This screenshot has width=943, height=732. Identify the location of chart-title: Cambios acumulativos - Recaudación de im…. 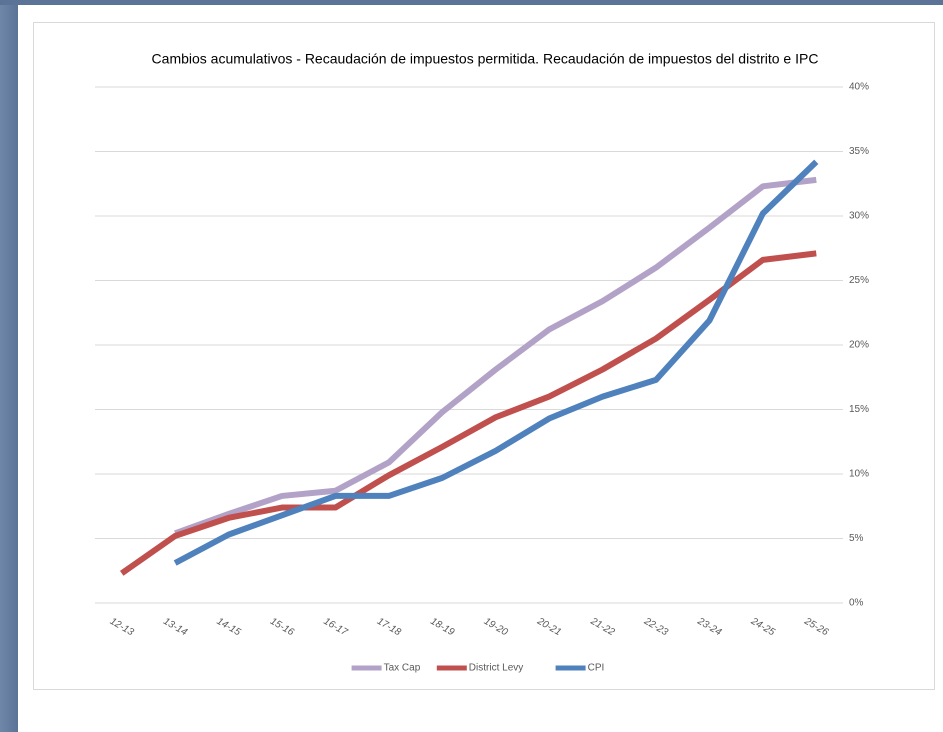
(485, 59).